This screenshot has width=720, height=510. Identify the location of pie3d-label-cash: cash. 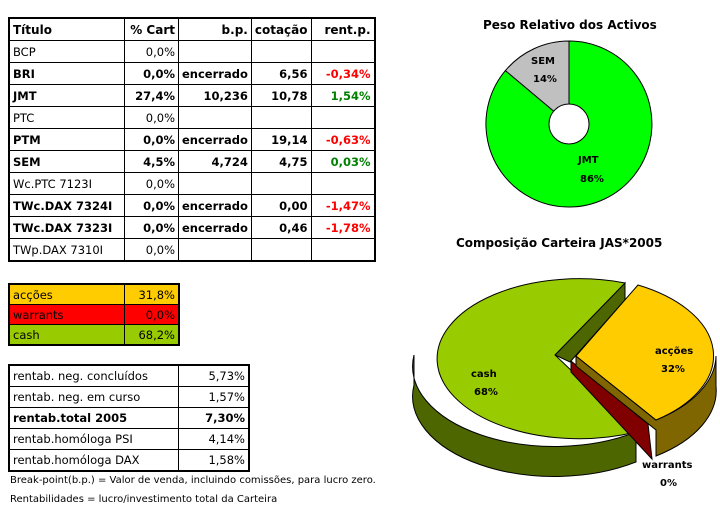
(484, 374).